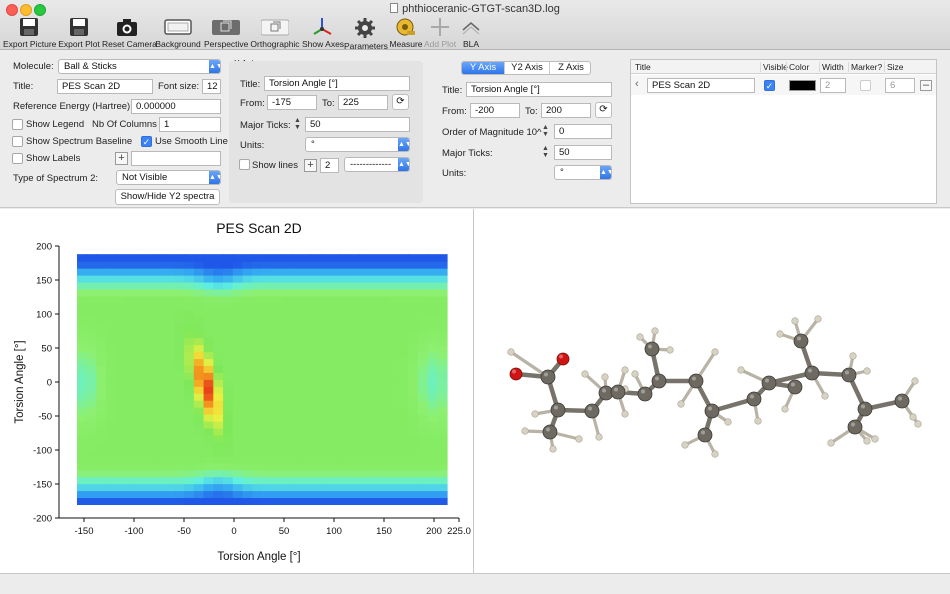 This screenshot has height=594, width=950. What do you see at coordinates (275, 33) in the screenshot?
I see `orthographic-button: Orthographic` at bounding box center [275, 33].